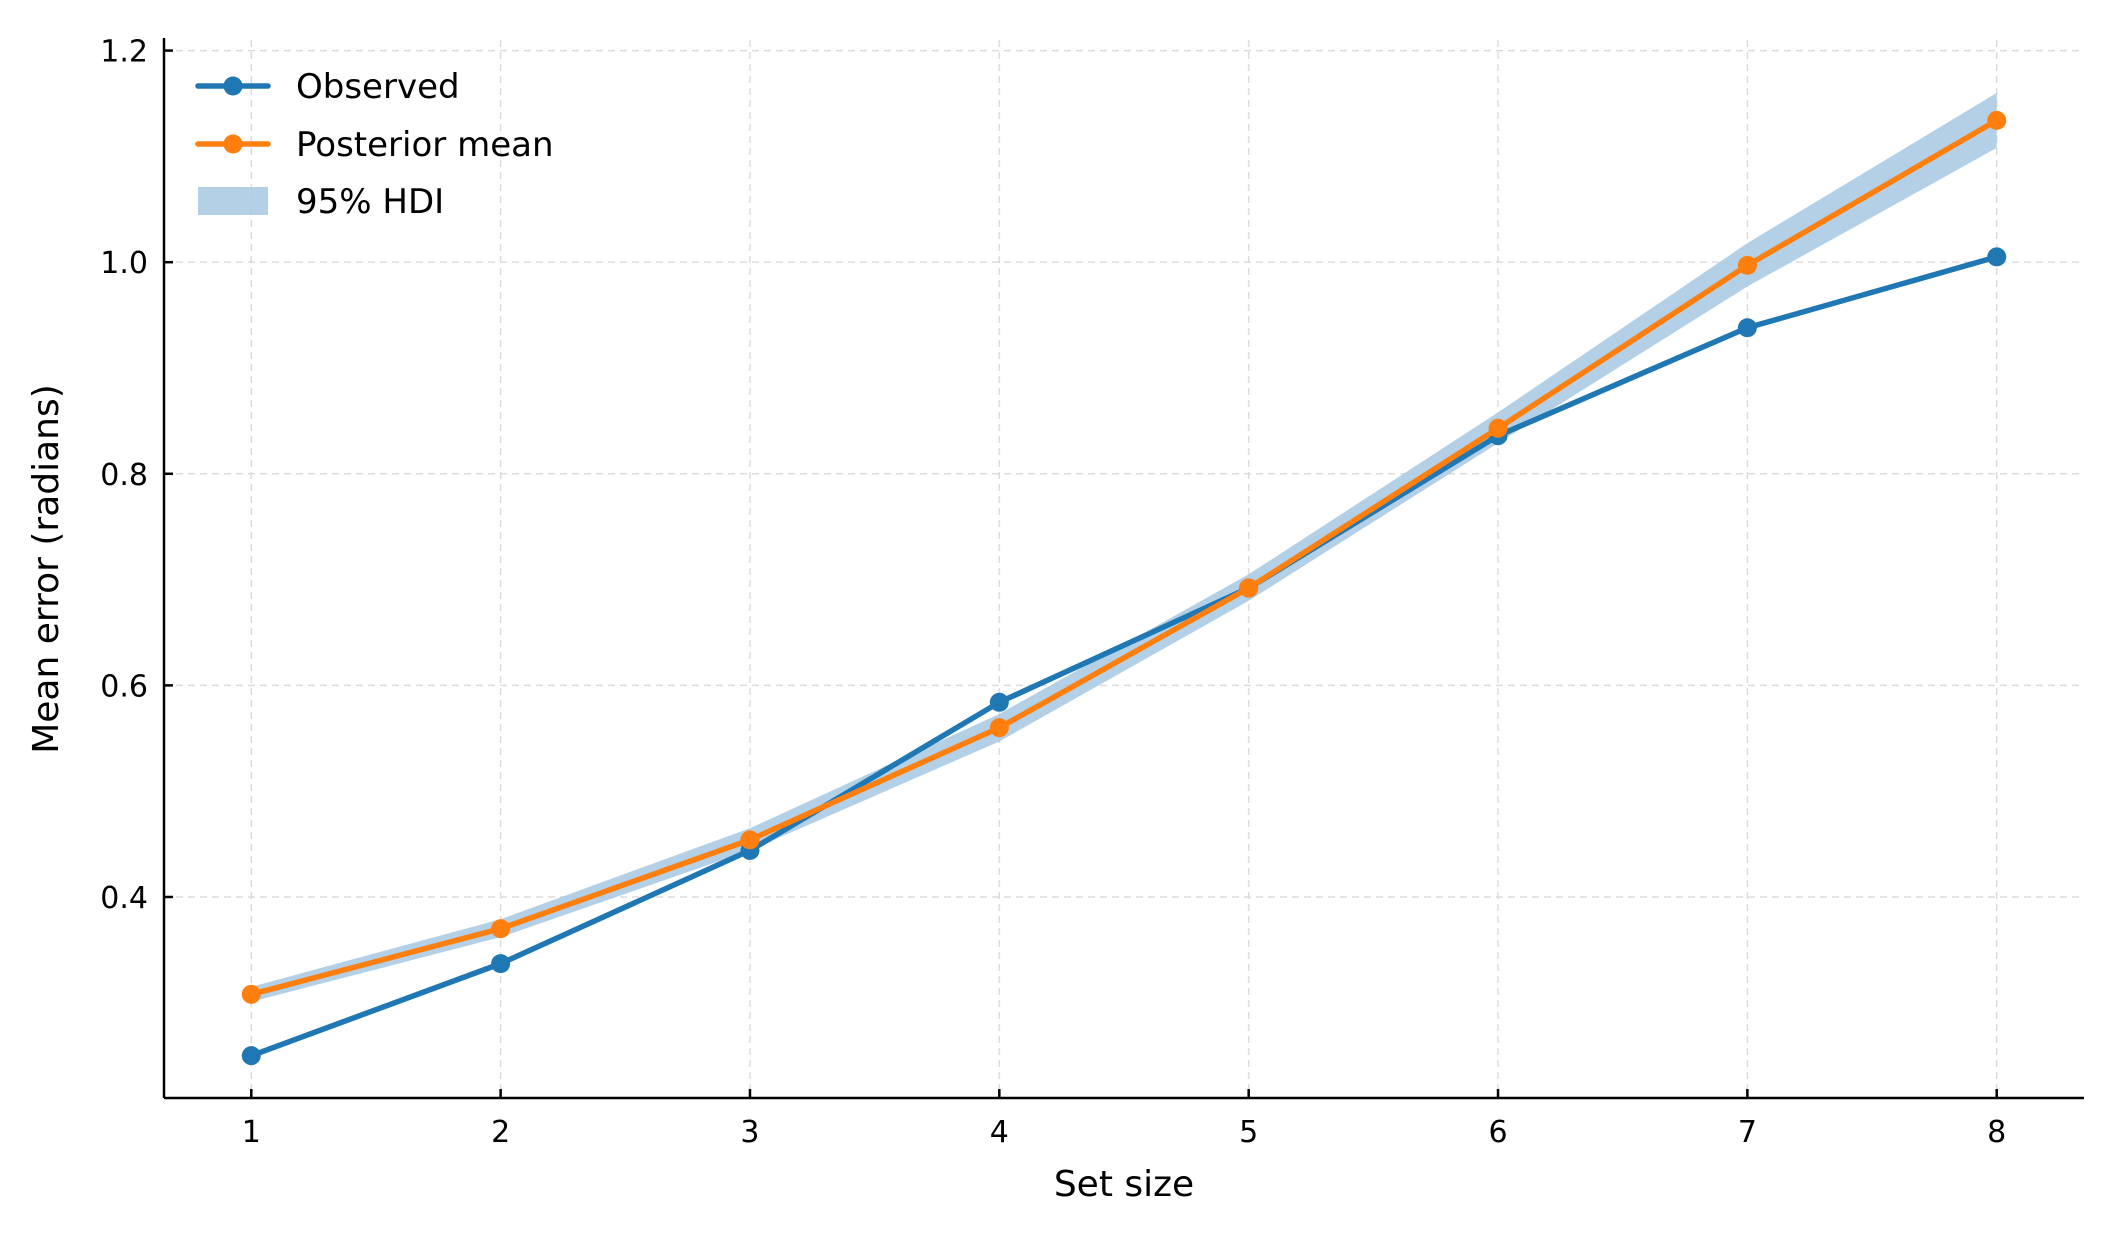 The height and width of the screenshot is (1234, 2104). What do you see at coordinates (749, 1132) in the screenshot?
I see `x-tick-label: 3` at bounding box center [749, 1132].